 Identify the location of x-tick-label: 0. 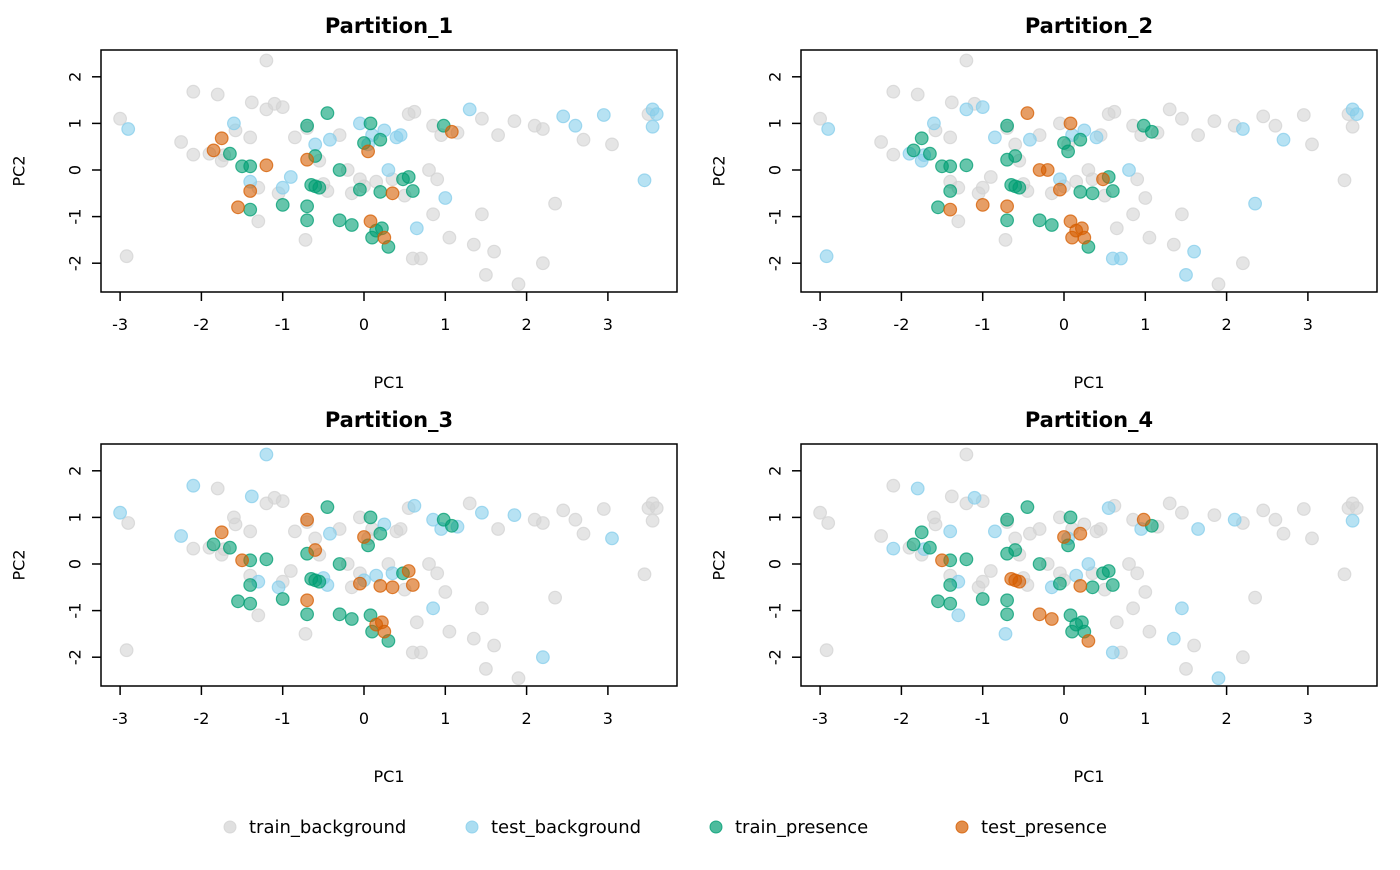
(364, 718).